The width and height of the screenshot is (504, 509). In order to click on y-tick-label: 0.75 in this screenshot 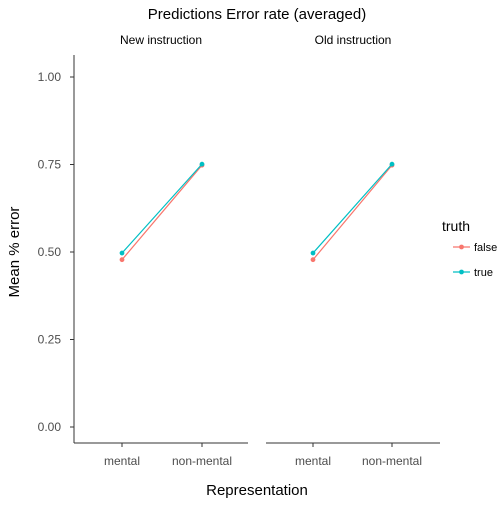, I will do `click(50, 165)`.